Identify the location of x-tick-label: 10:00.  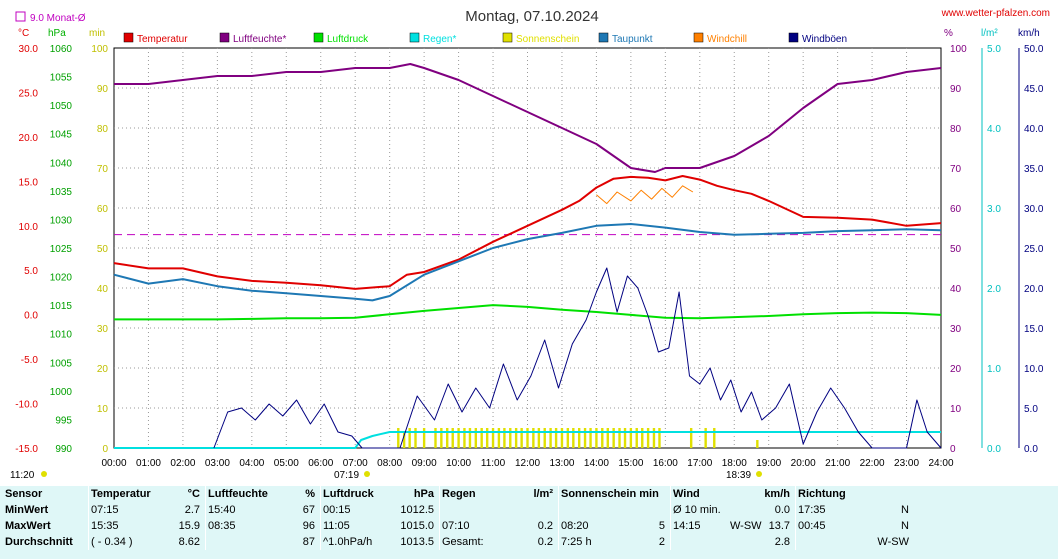
(458, 463).